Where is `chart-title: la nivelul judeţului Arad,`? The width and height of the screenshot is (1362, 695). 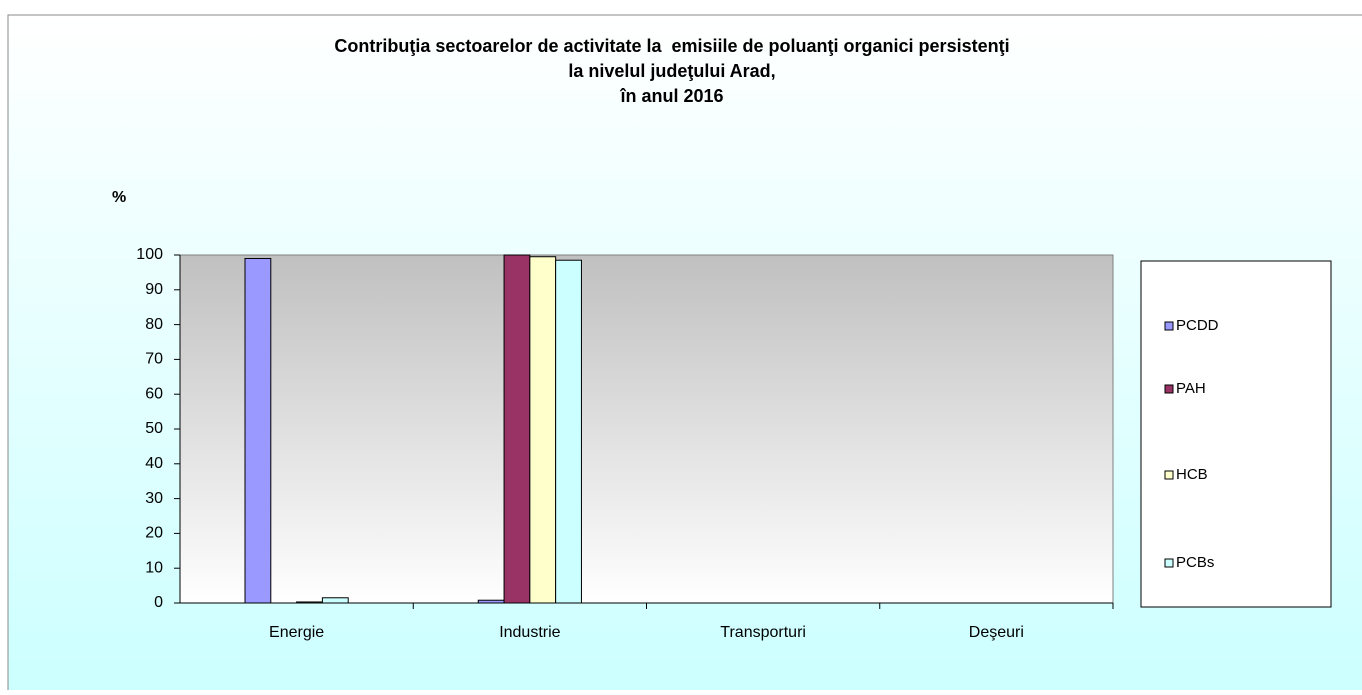
chart-title: la nivelul judeţului Arad, is located at coordinates (671, 71).